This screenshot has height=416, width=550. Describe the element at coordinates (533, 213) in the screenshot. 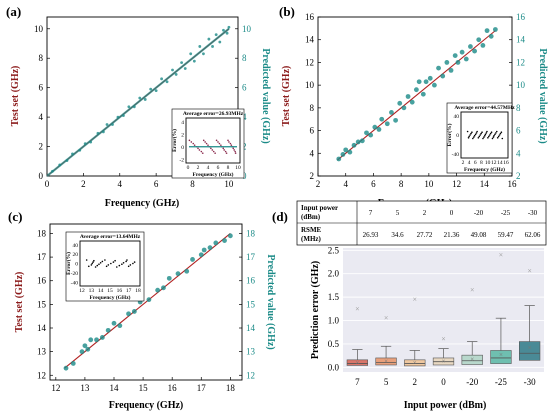

I see `table-cell: -30` at that location.